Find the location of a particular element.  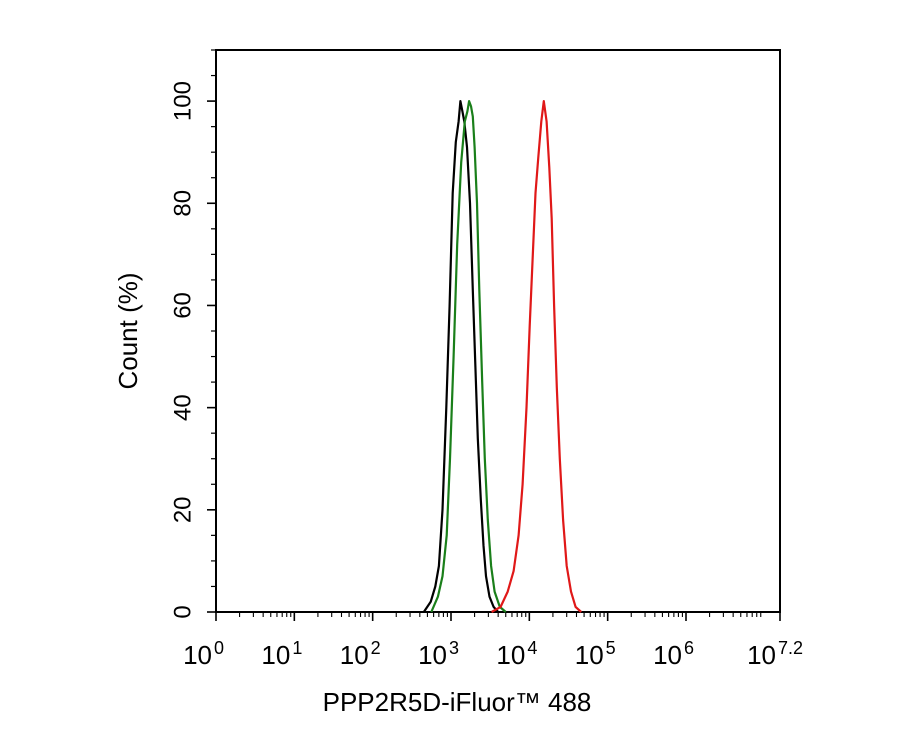

y-tick-label: 0 is located at coordinates (183, 611).